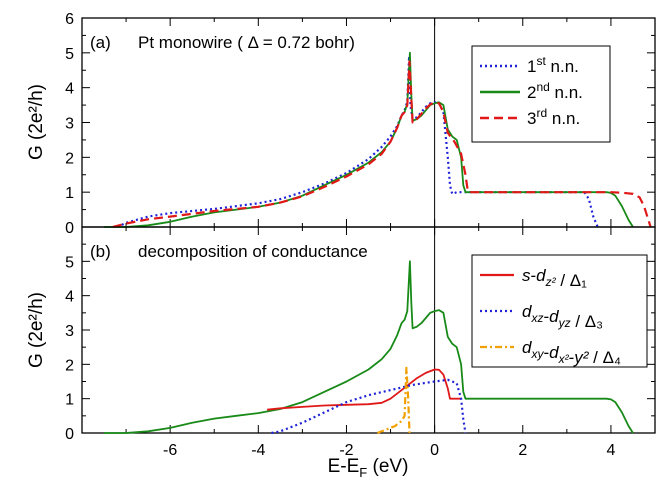  I want to click on x-tick-label: 0, so click(434, 450).